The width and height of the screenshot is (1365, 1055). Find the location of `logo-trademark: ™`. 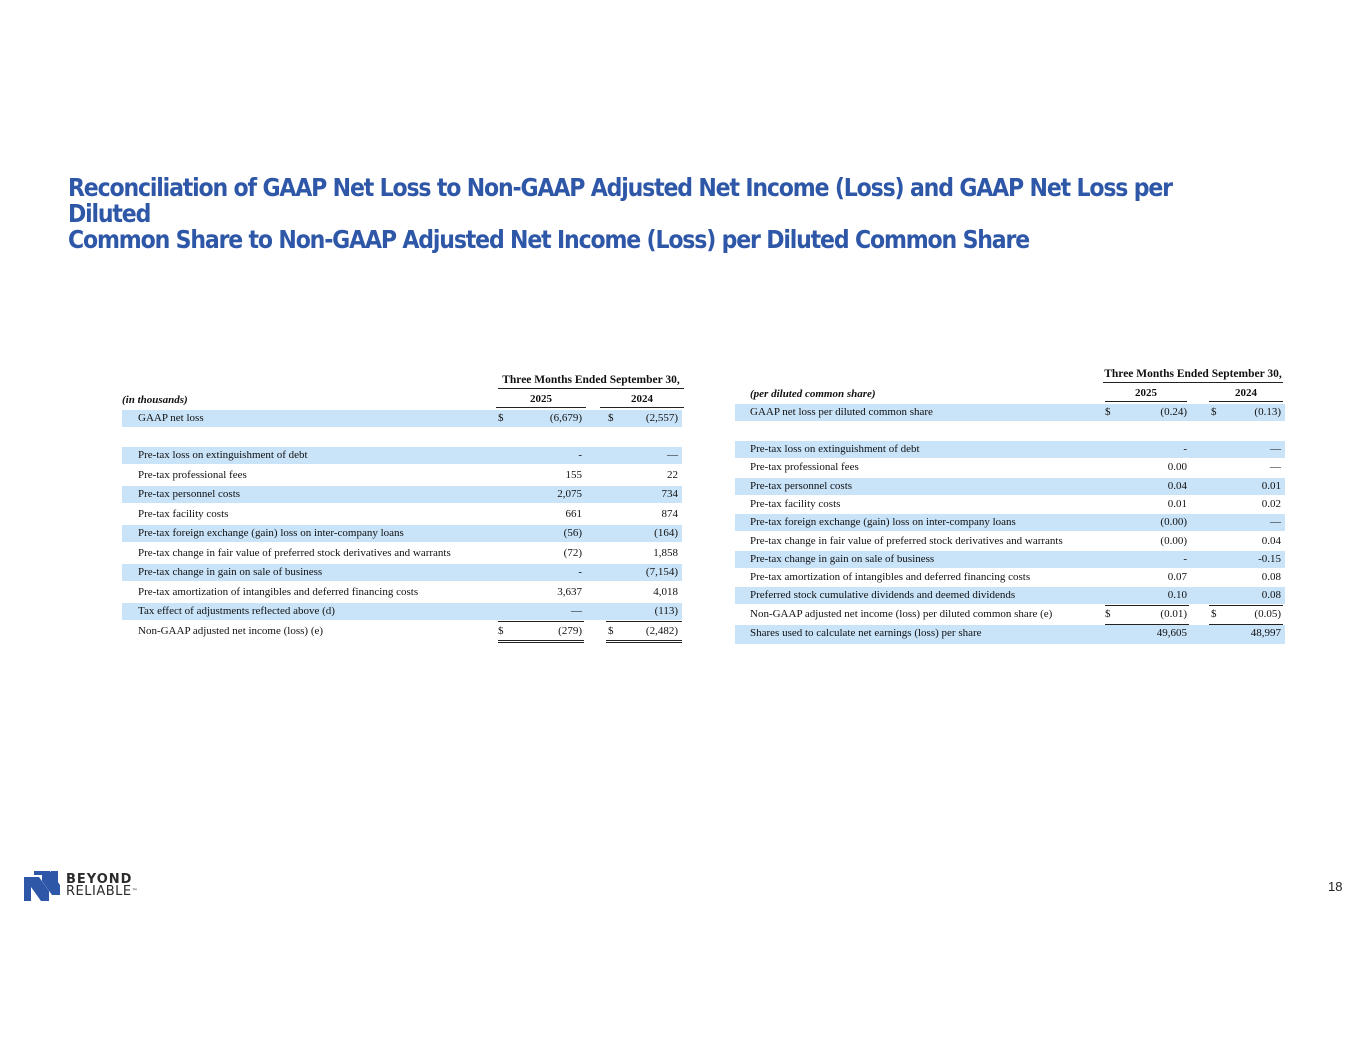

logo-trademark: ™ is located at coordinates (135, 891).